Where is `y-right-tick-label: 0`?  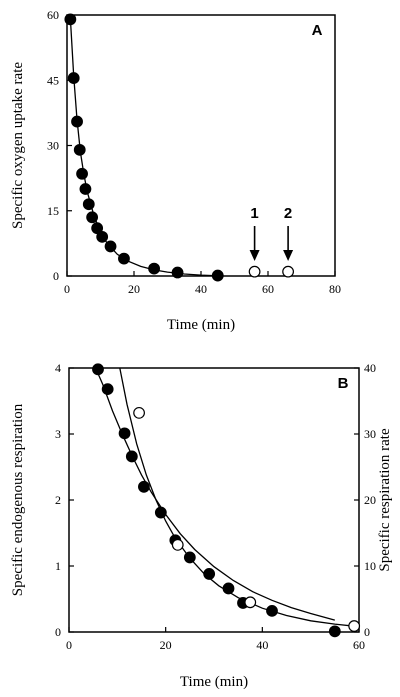 y-right-tick-label: 0 is located at coordinates (367, 632).